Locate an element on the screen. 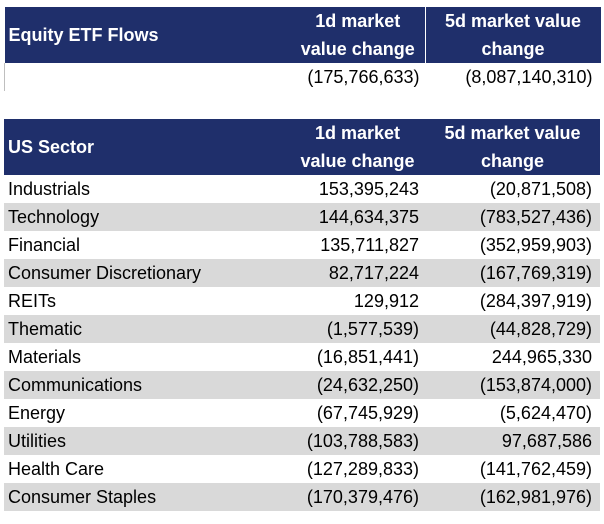 The width and height of the screenshot is (604, 524). sector-1d-value: (24,632,250) is located at coordinates (357, 385).